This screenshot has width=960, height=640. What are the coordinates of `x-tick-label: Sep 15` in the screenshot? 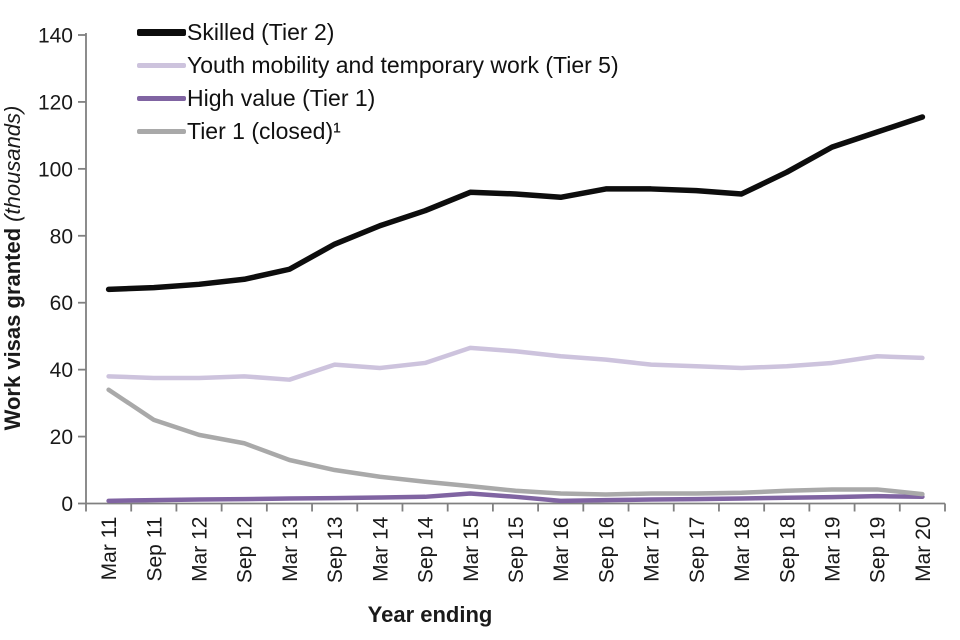 It's located at (516, 550).